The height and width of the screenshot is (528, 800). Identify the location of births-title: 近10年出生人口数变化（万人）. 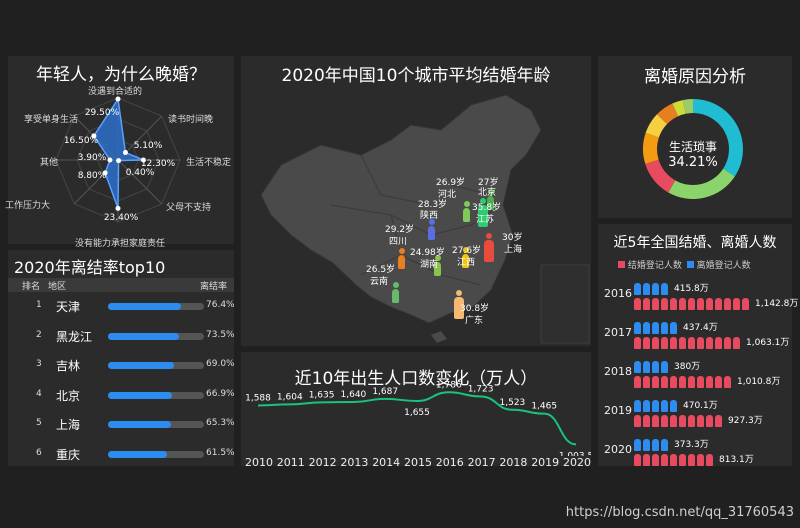
(416, 379).